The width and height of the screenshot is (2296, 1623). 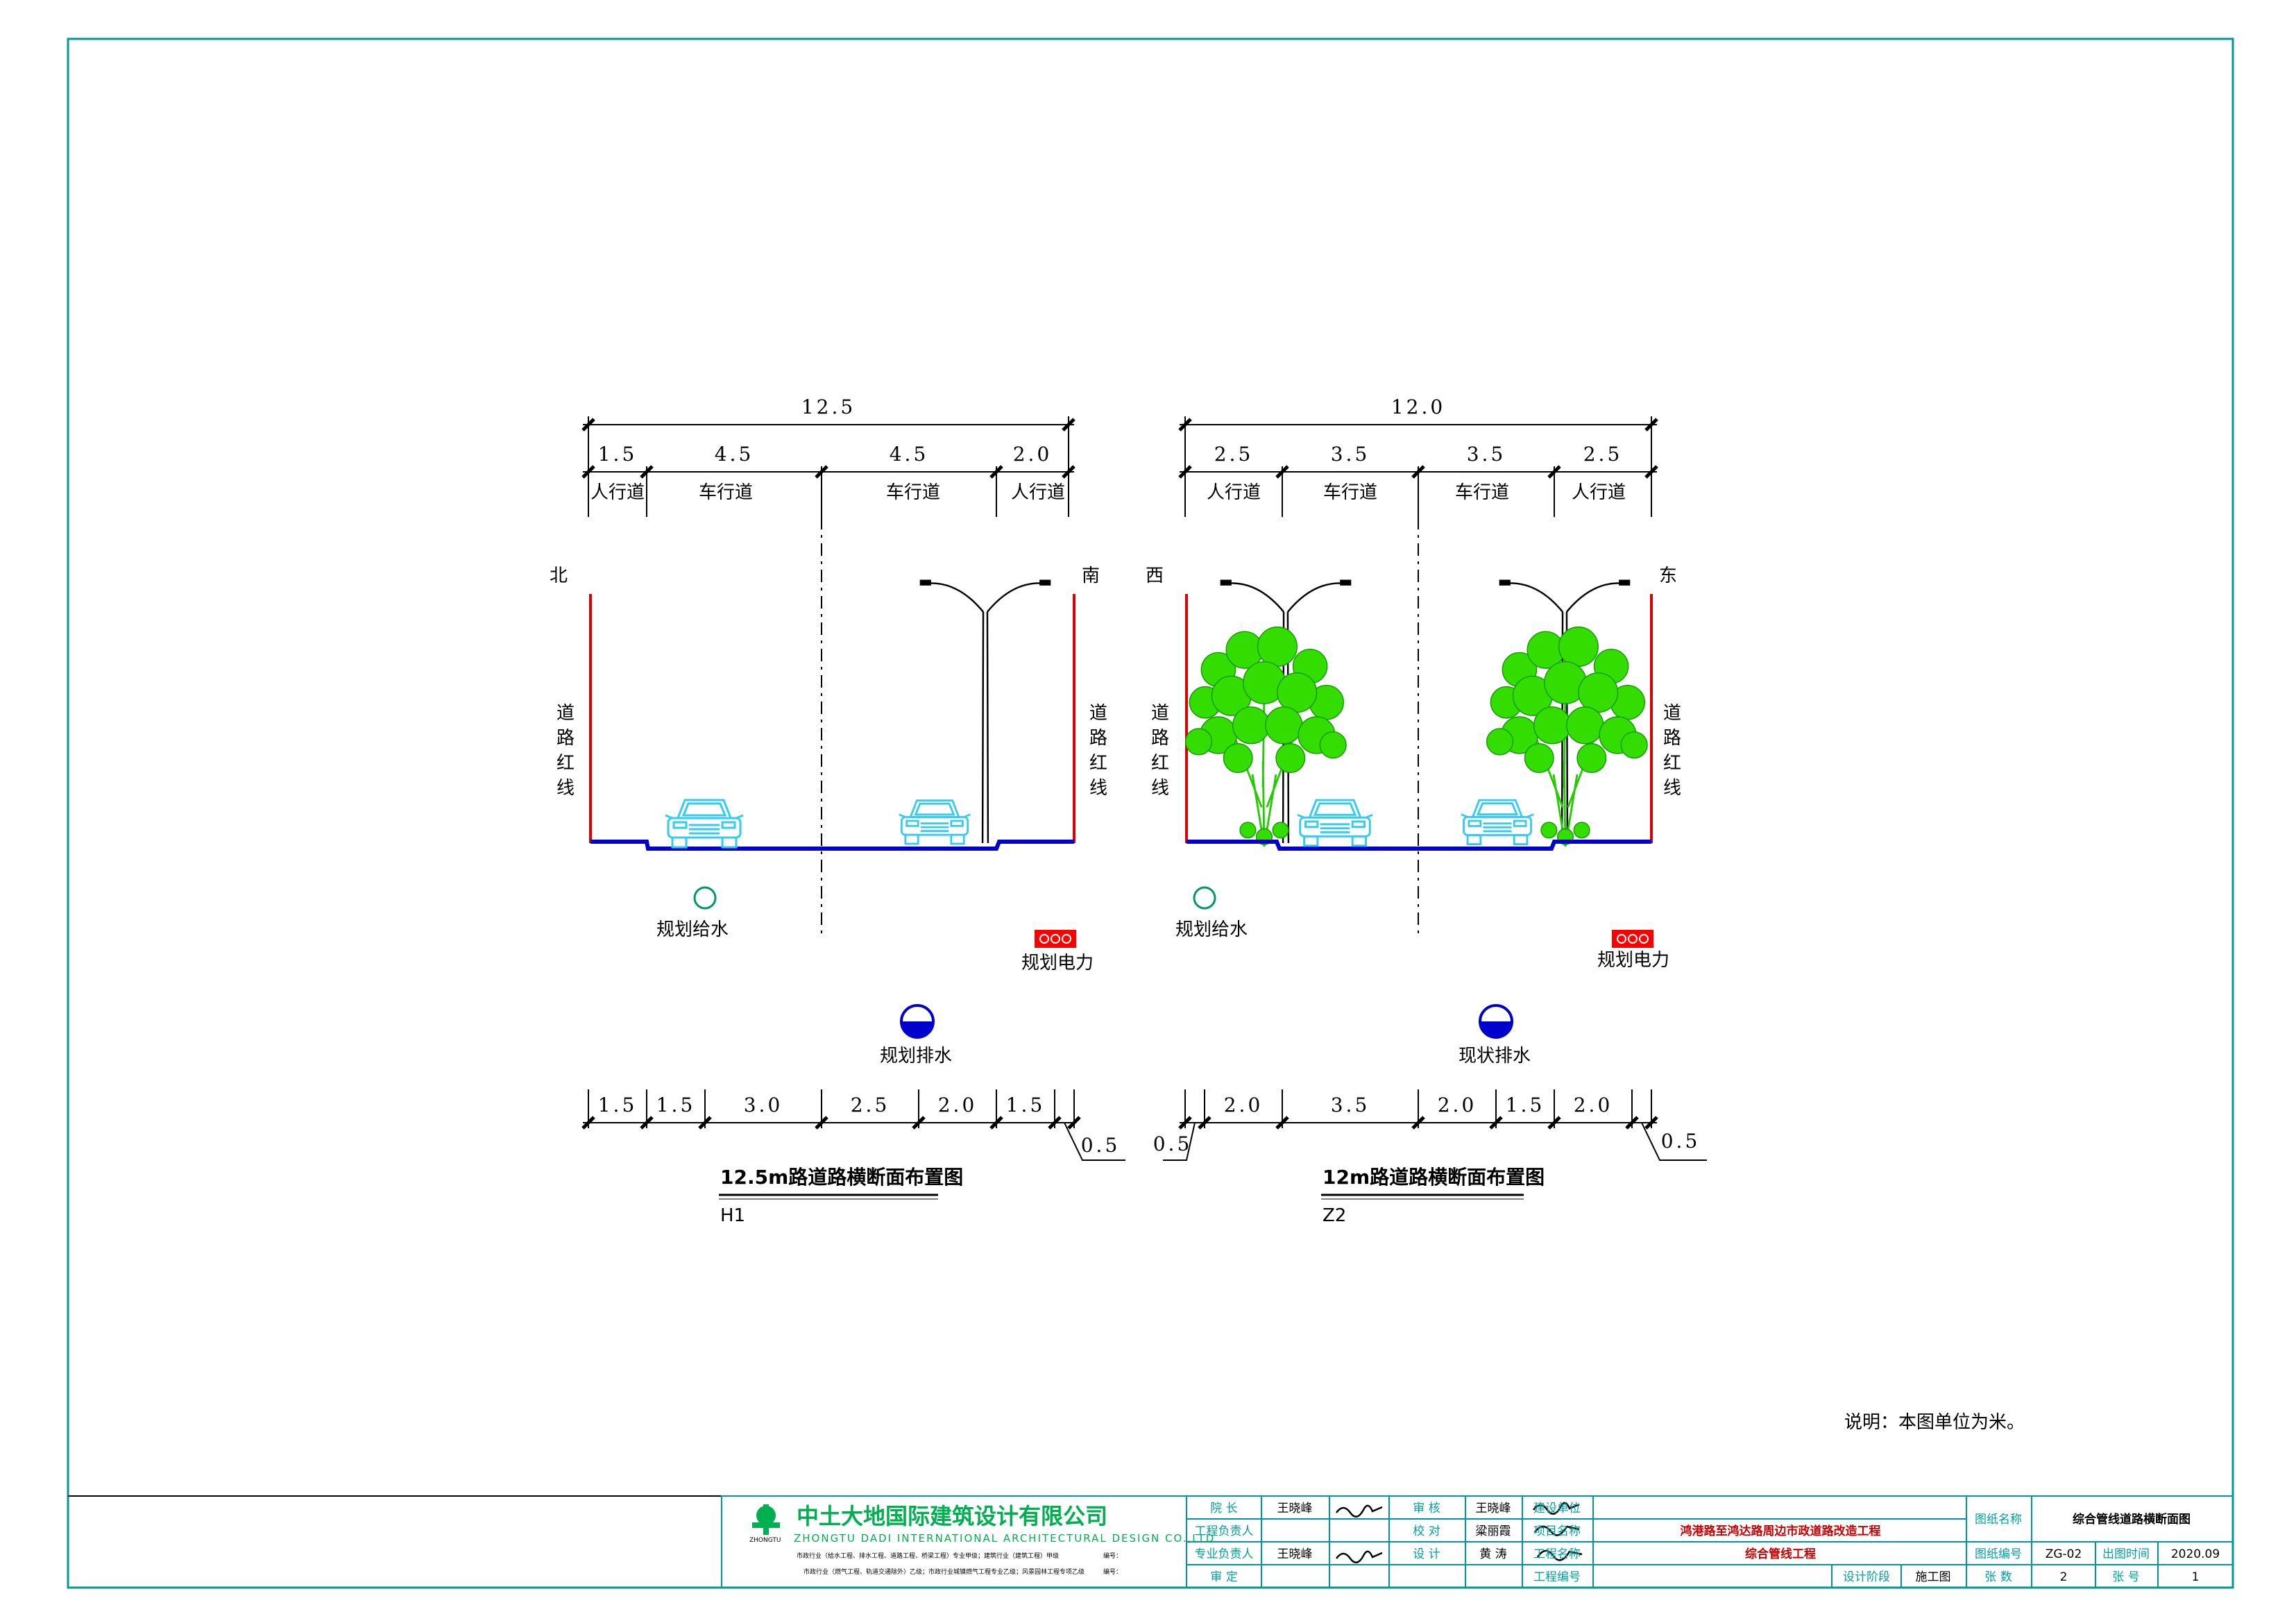 I want to click on left-lane-1: 人行道, so click(x=617, y=493).